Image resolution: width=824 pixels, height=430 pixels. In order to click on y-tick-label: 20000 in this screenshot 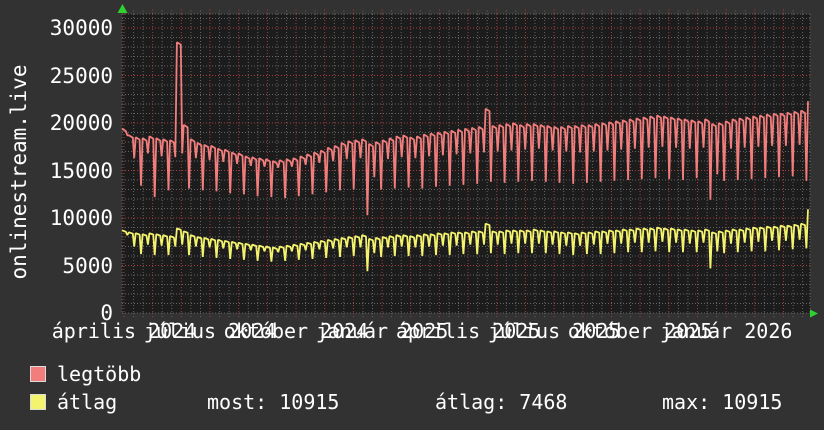, I will do `click(81, 123)`.